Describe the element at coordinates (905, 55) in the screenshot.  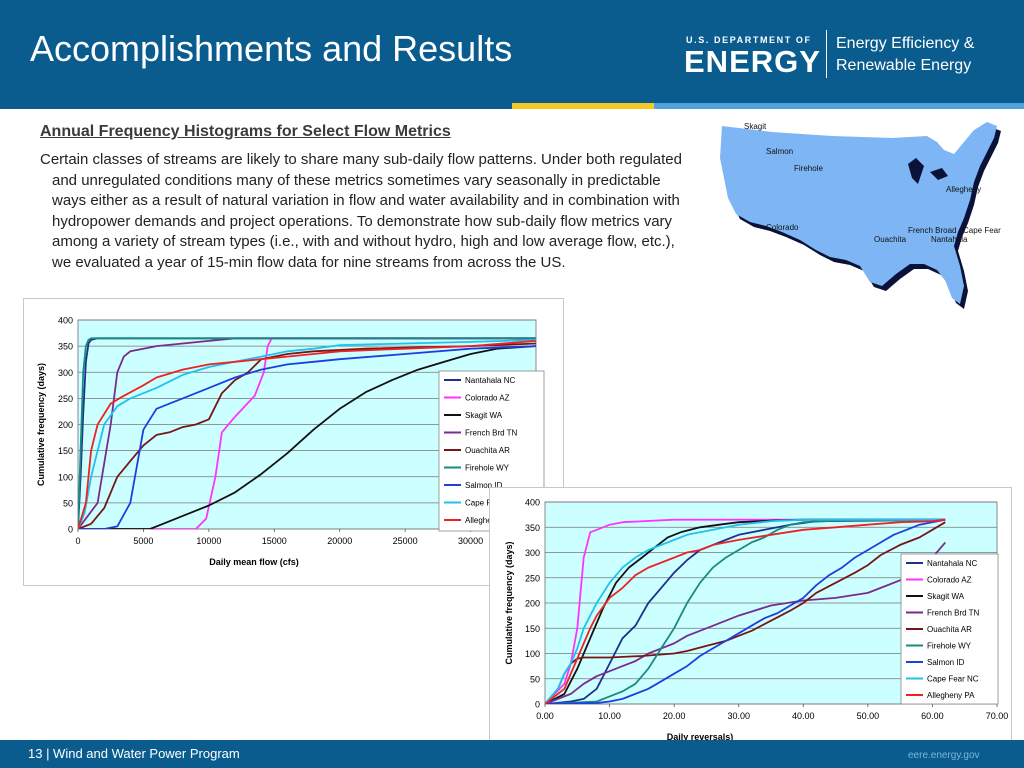
I see `eere-logo-text: Energy Efficiency & Renewable Energy` at that location.